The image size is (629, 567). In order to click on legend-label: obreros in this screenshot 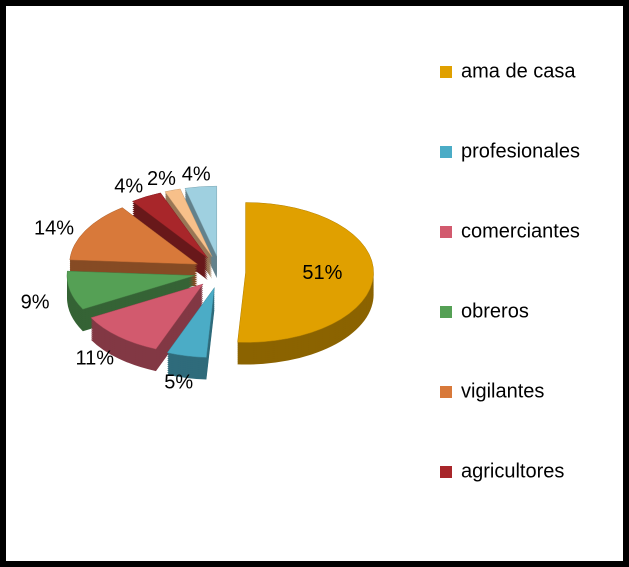, I will do `click(495, 311)`.